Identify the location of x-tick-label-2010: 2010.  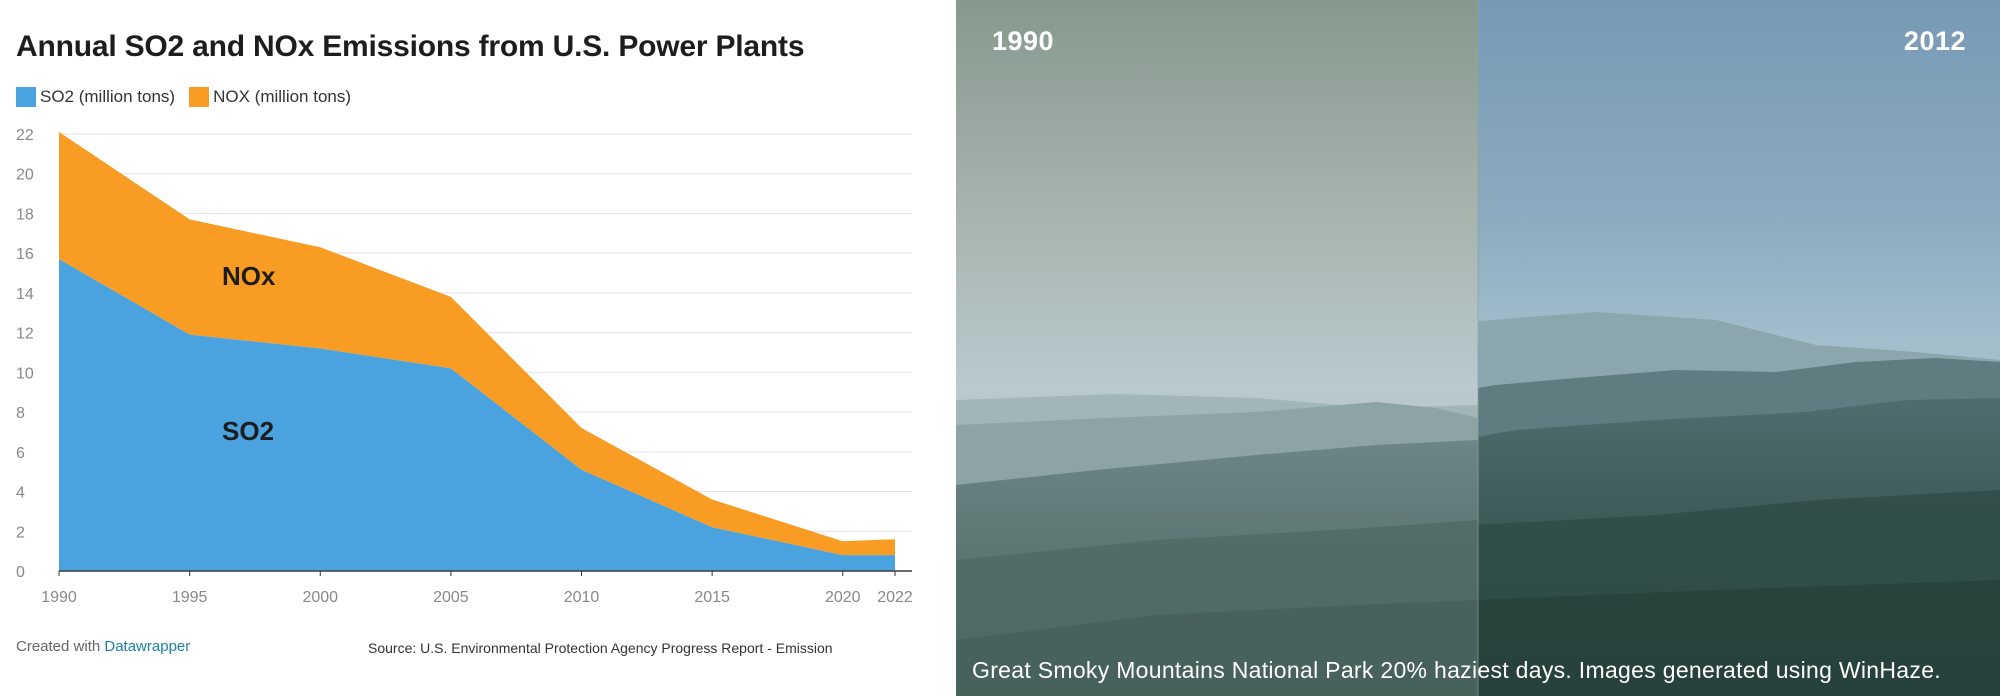
(582, 597).